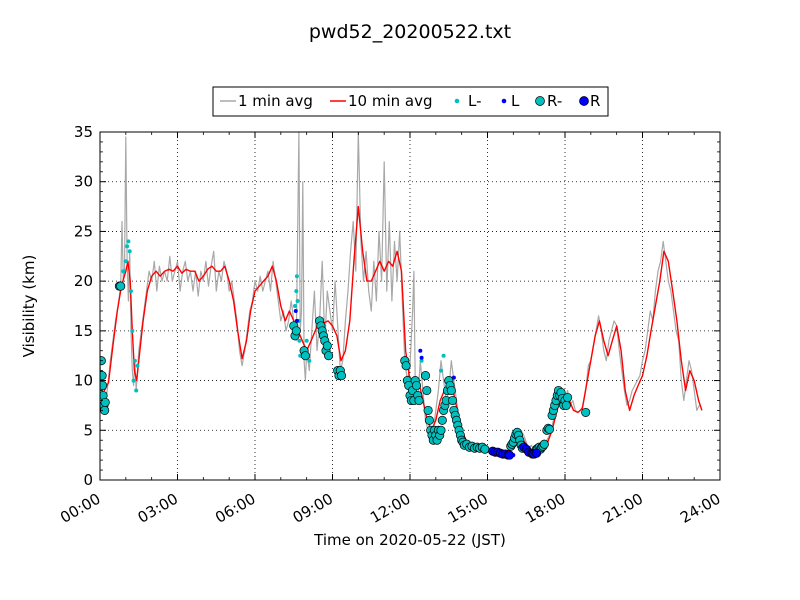 This screenshot has width=800, height=600. I want to click on y-tick-label: 20, so click(83, 281).